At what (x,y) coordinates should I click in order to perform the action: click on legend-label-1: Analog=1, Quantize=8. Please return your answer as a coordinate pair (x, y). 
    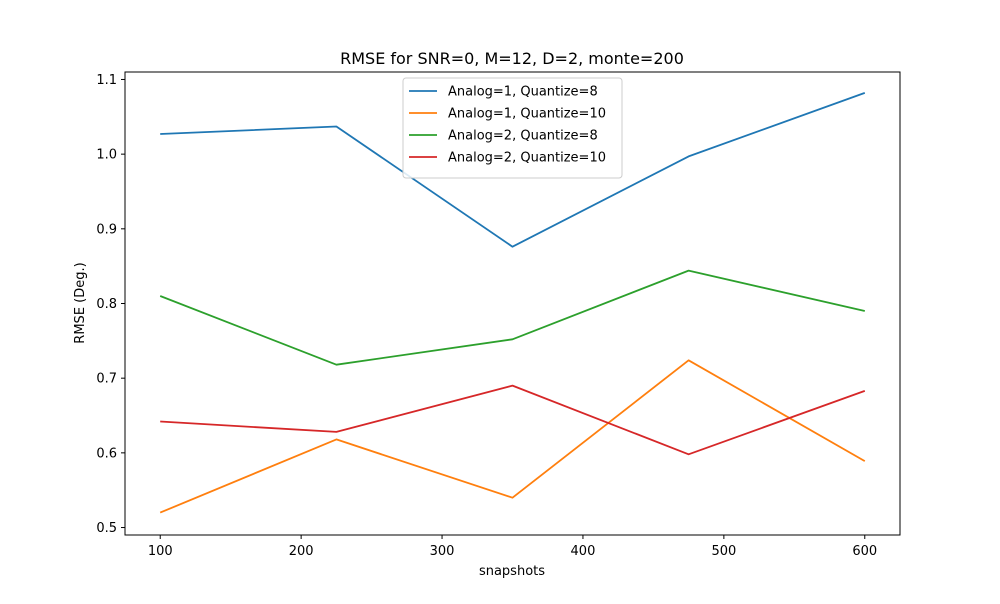
    Looking at the image, I should click on (523, 92).